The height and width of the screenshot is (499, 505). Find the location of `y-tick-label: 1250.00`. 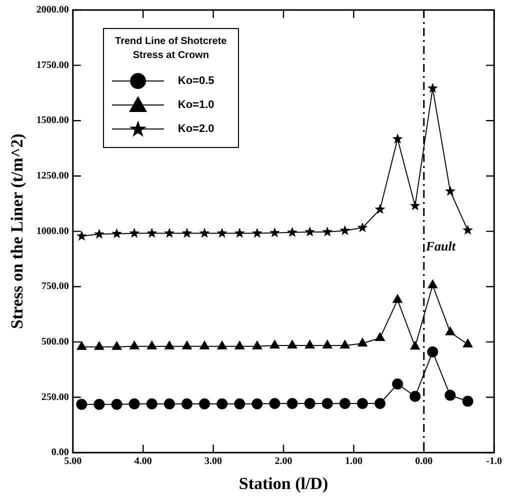

y-tick-label: 1250.00 is located at coordinates (52, 176).